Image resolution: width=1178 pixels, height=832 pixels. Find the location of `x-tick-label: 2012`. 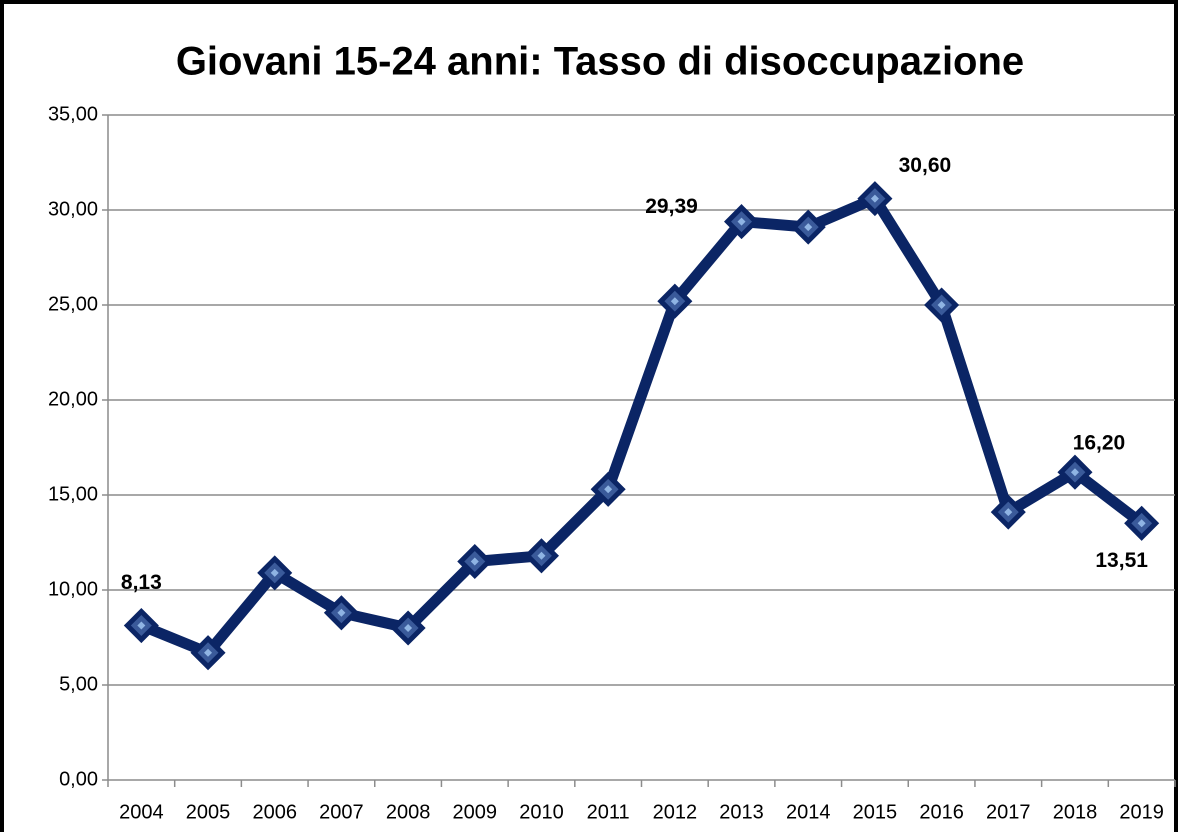

x-tick-label: 2012 is located at coordinates (675, 812).